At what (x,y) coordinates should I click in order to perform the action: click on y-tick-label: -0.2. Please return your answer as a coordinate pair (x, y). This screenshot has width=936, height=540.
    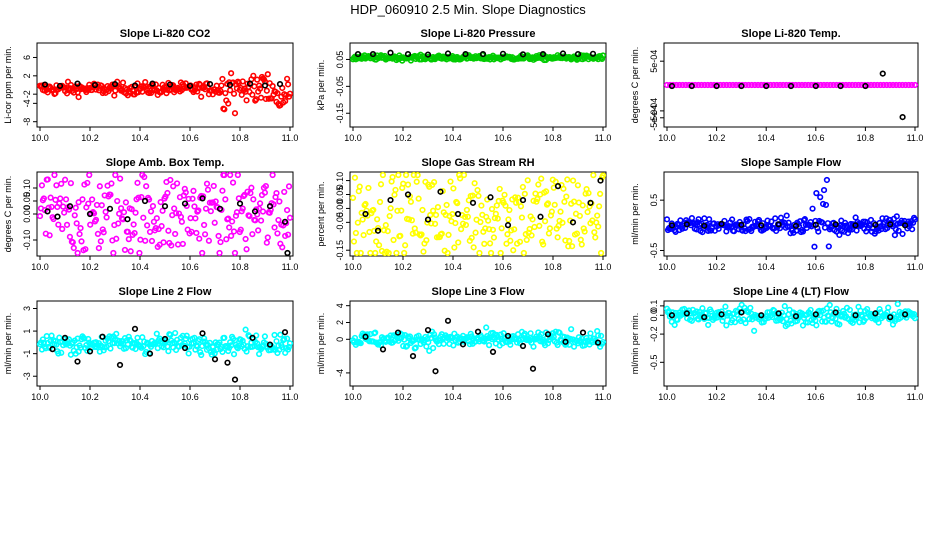
    Looking at the image, I should click on (654, 334).